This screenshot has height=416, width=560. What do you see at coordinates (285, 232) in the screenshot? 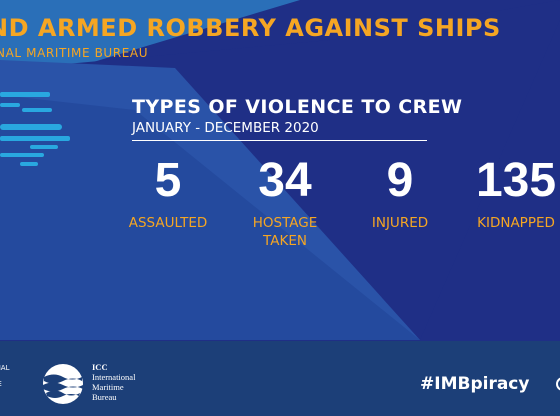
I see `stat-label: HOSTAGE TAKEN` at bounding box center [285, 232].